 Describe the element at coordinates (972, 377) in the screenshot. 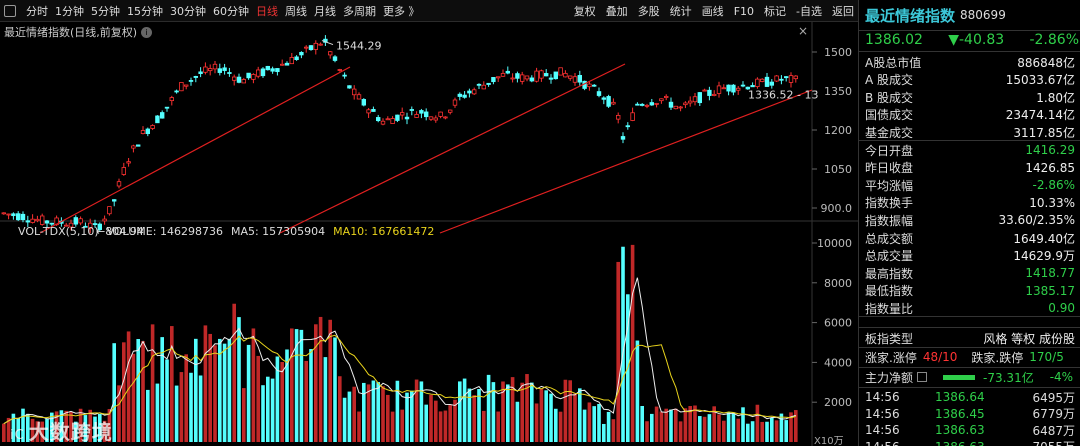

I see `main-flow-row: 主力净额 -73.31亿 -4%` at that location.